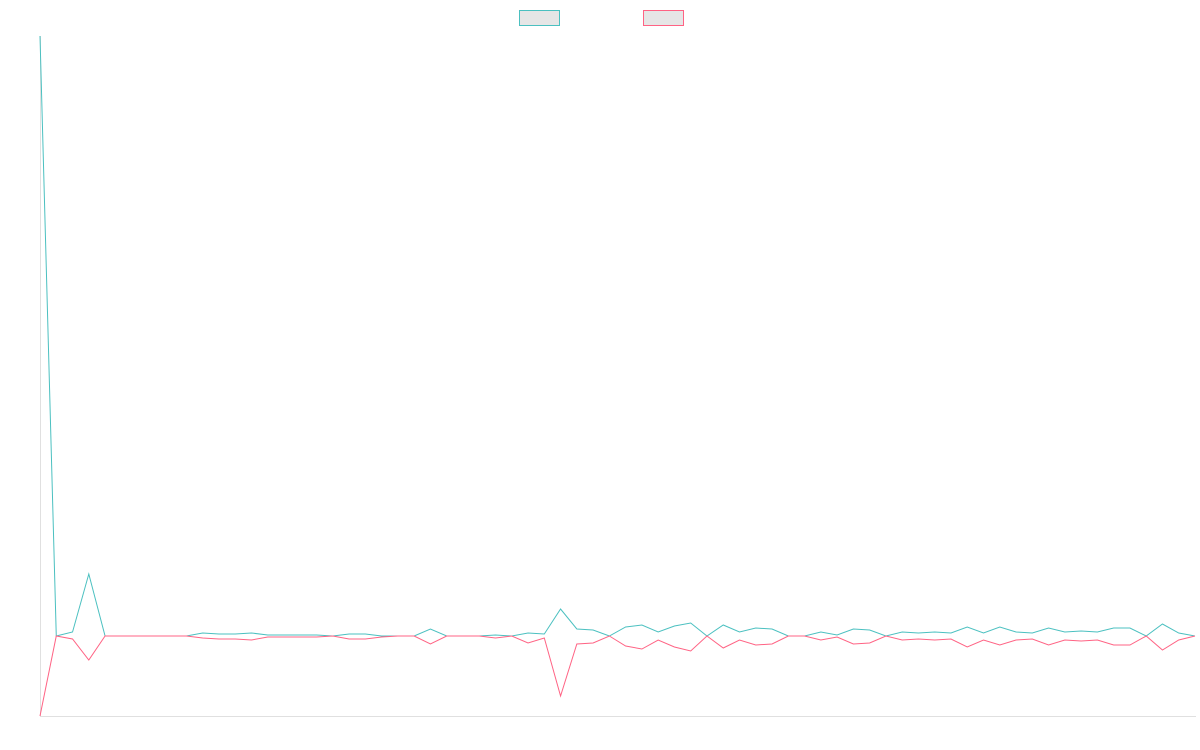 The image size is (1200, 750). Describe the element at coordinates (617, 676) in the screenshot. I see `series-line` at that location.